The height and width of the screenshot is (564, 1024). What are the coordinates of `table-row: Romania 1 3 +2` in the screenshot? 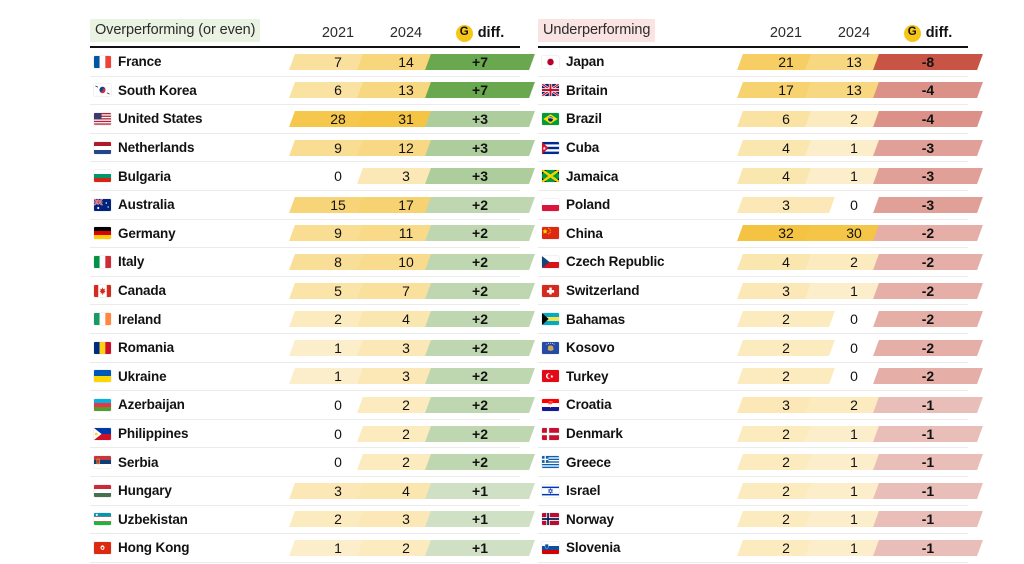 It's located at (312, 348).